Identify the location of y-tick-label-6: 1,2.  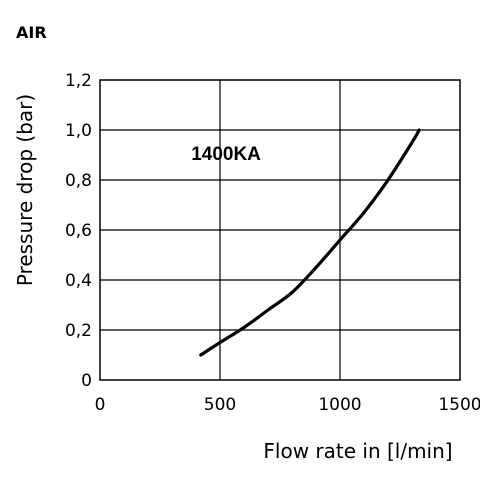
(78, 81).